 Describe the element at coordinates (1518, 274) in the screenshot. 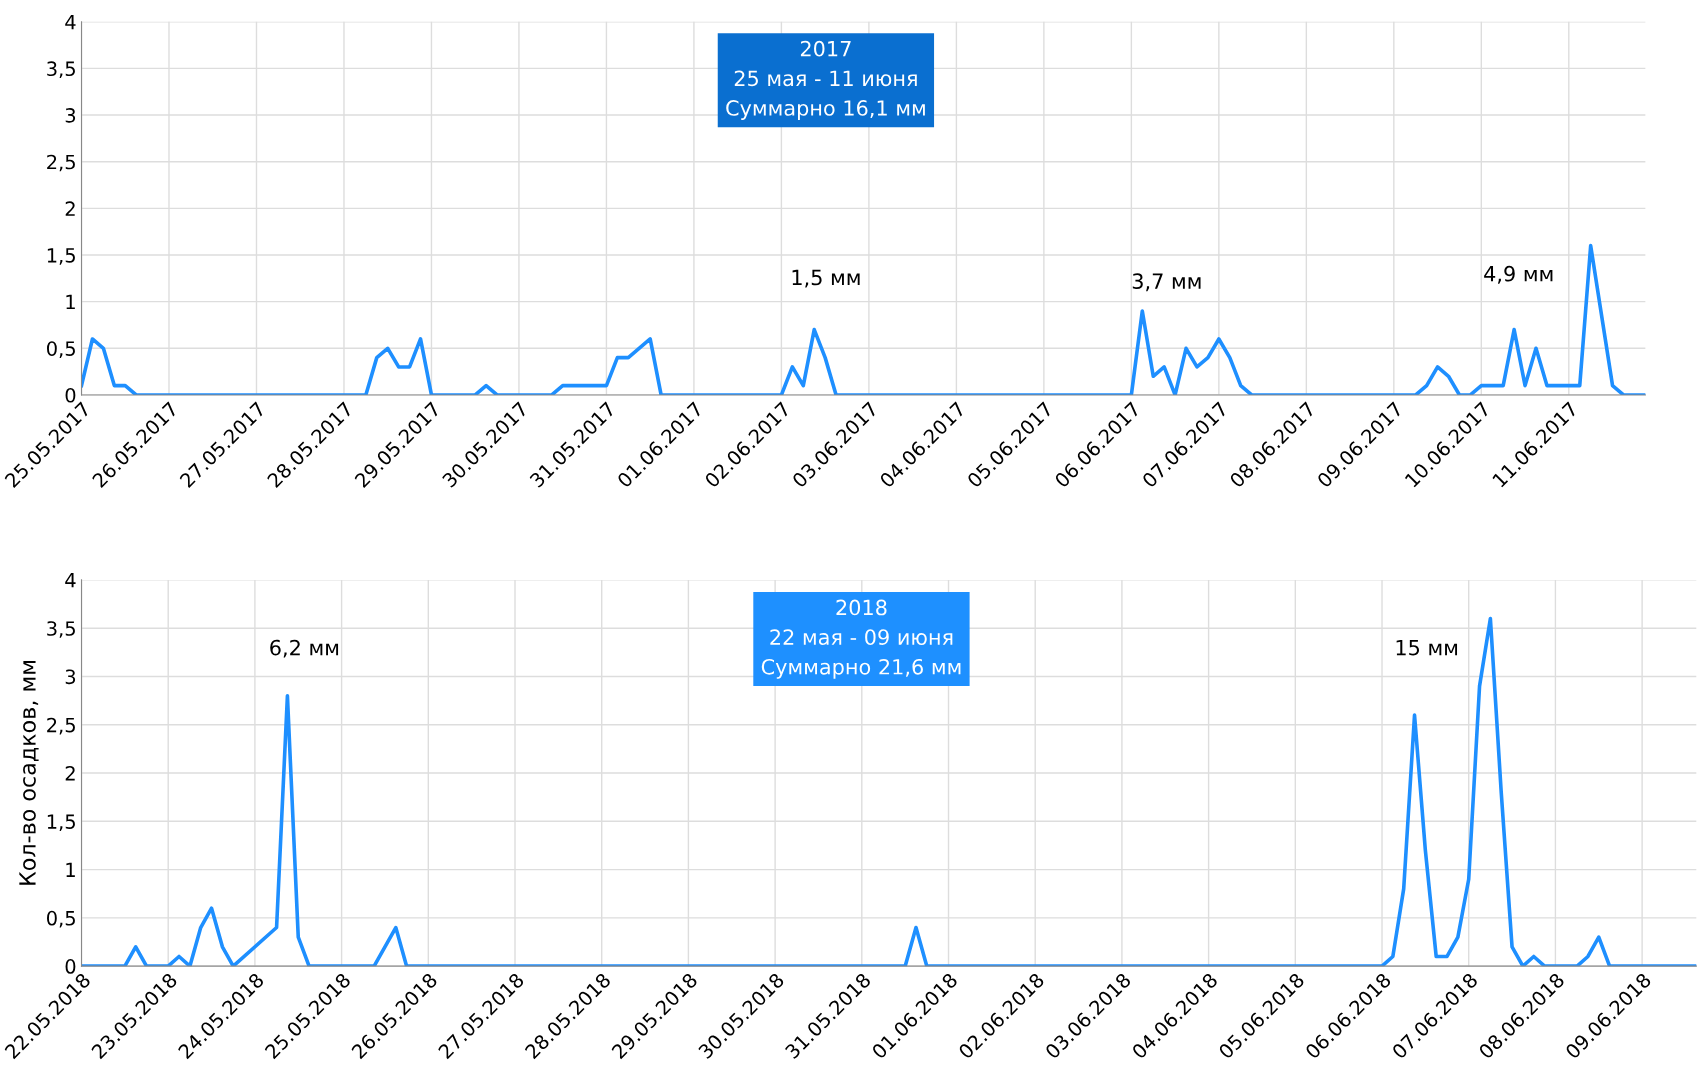

I see `annotation: 4,9 мм` at that location.